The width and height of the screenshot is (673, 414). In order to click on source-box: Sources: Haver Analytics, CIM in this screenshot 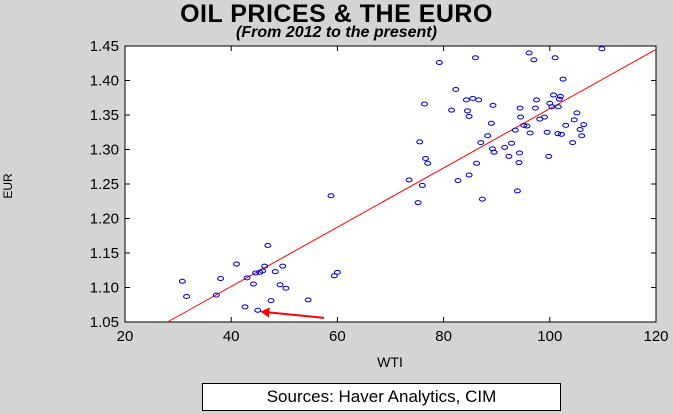, I will do `click(381, 397)`.